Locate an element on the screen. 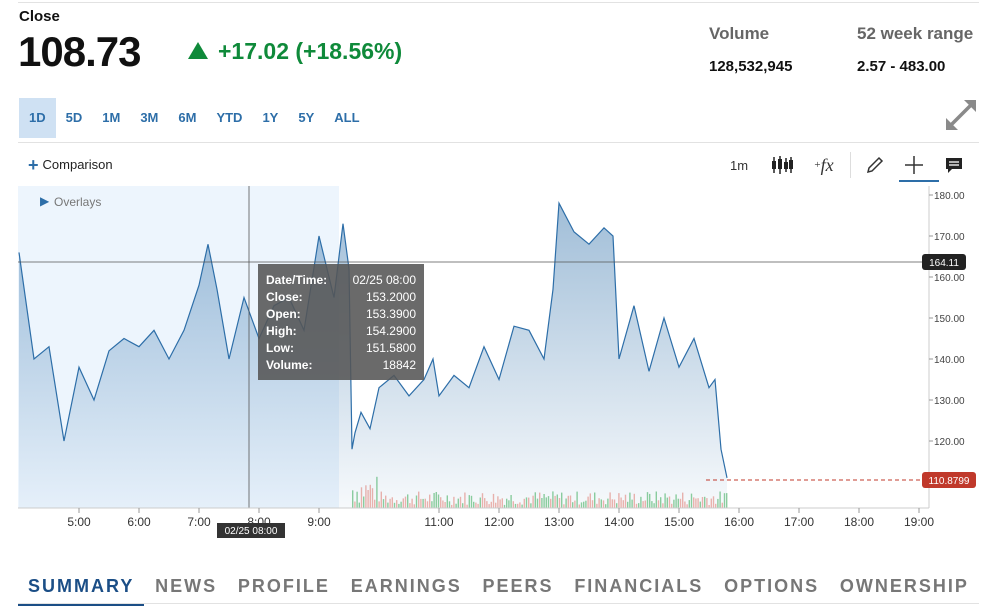 The width and height of the screenshot is (1003, 606). last-price: 108.73 is located at coordinates (79, 51).